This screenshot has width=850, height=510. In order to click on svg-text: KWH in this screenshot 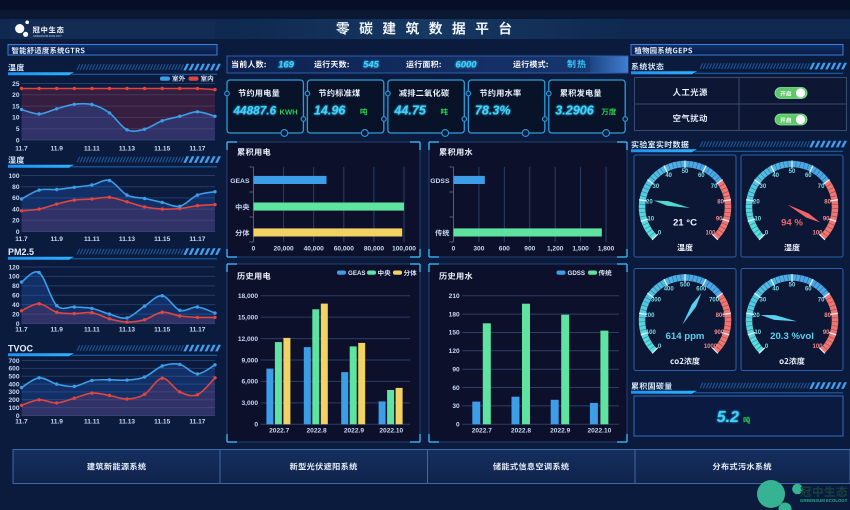, I will do `click(289, 112)`.